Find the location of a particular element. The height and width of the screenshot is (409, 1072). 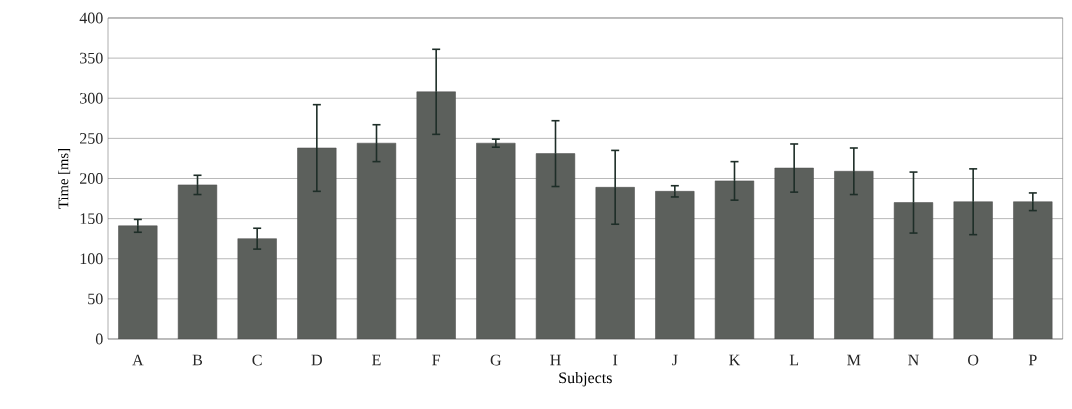

y-tick-label: 50 is located at coordinates (95, 299).